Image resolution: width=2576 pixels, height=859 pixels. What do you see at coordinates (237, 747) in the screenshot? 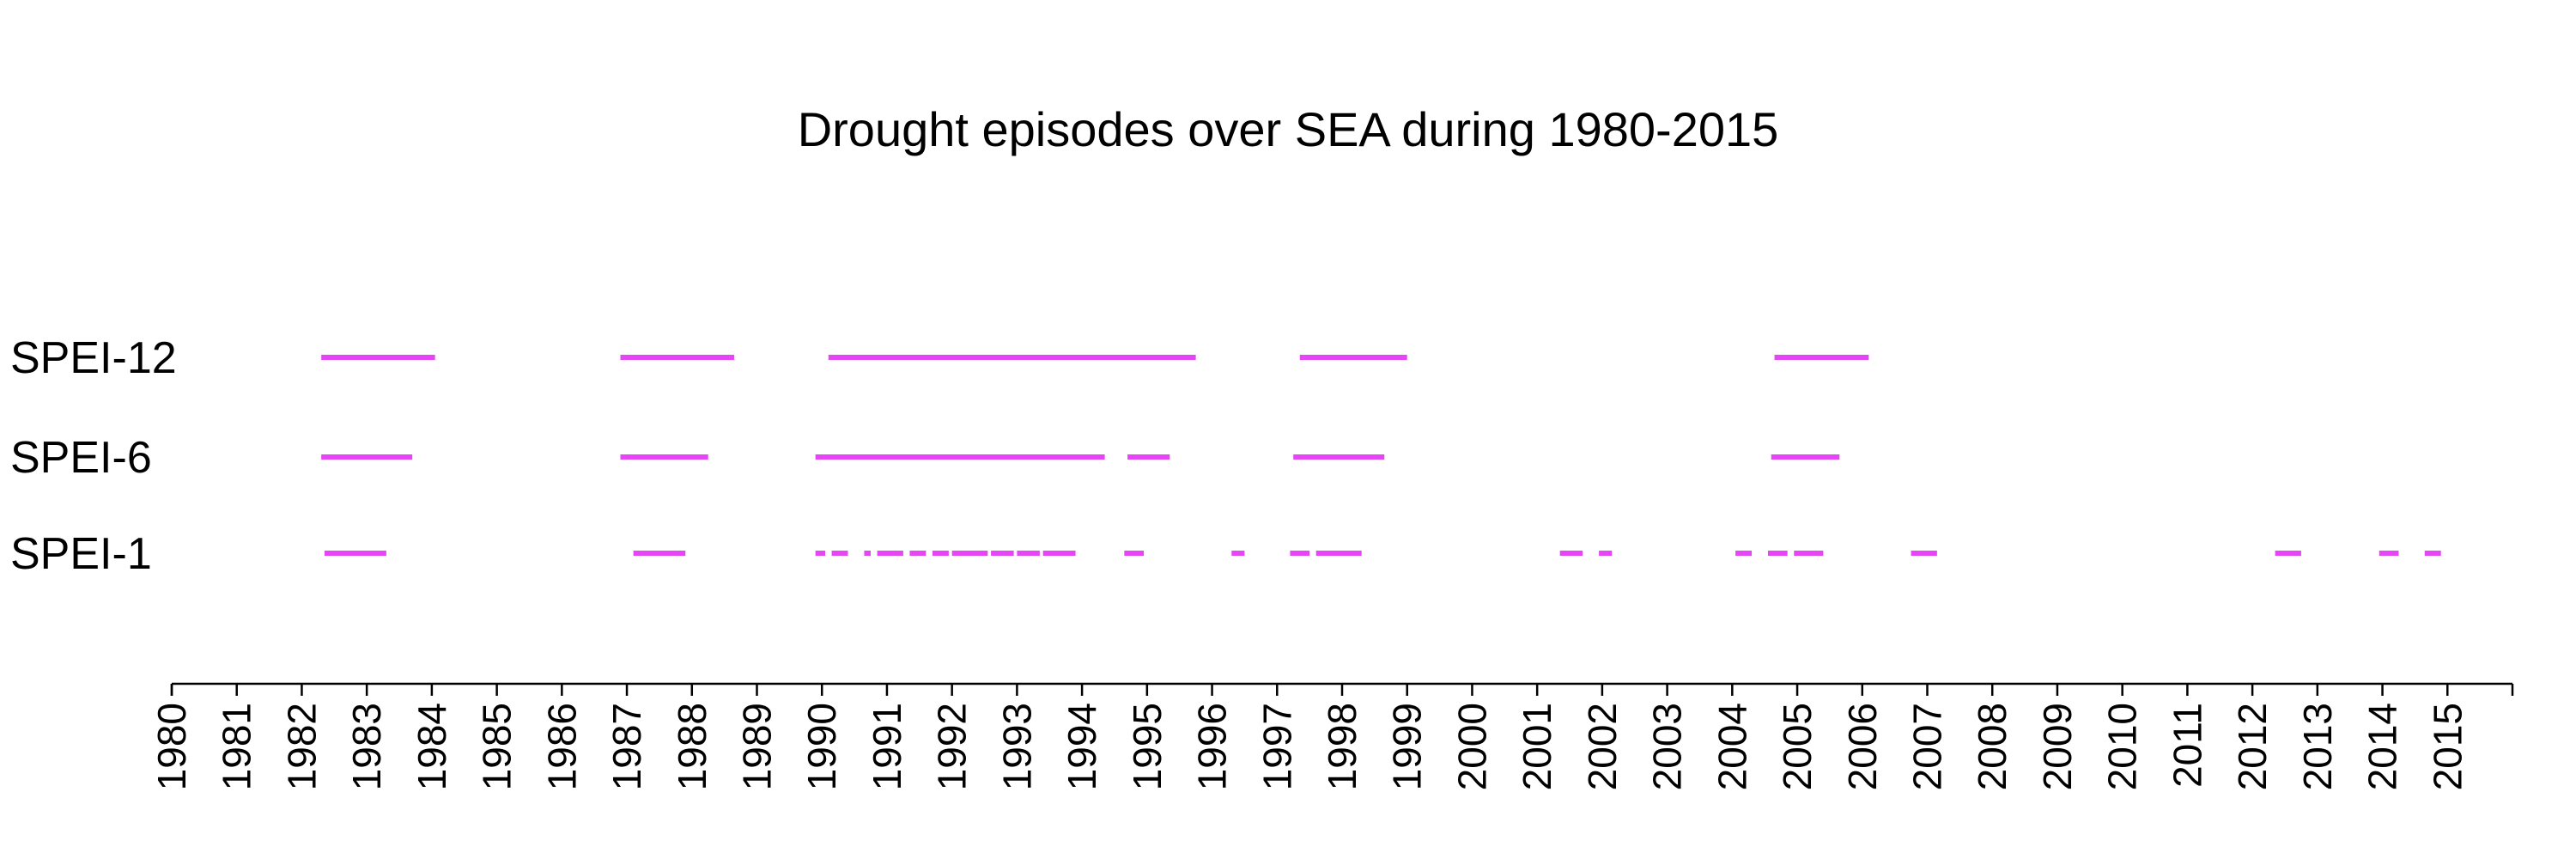
I see `x-tick-label: 1981` at bounding box center [237, 747].